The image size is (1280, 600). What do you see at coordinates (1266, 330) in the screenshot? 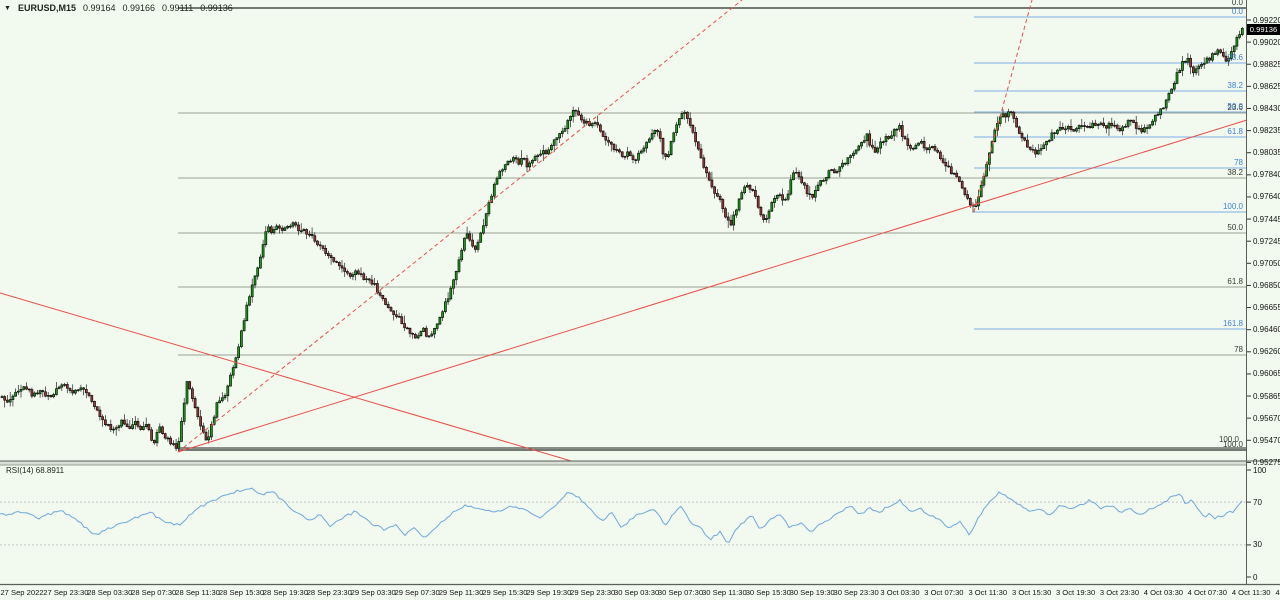
I see `price-axis-label: 0.96460` at bounding box center [1266, 330].